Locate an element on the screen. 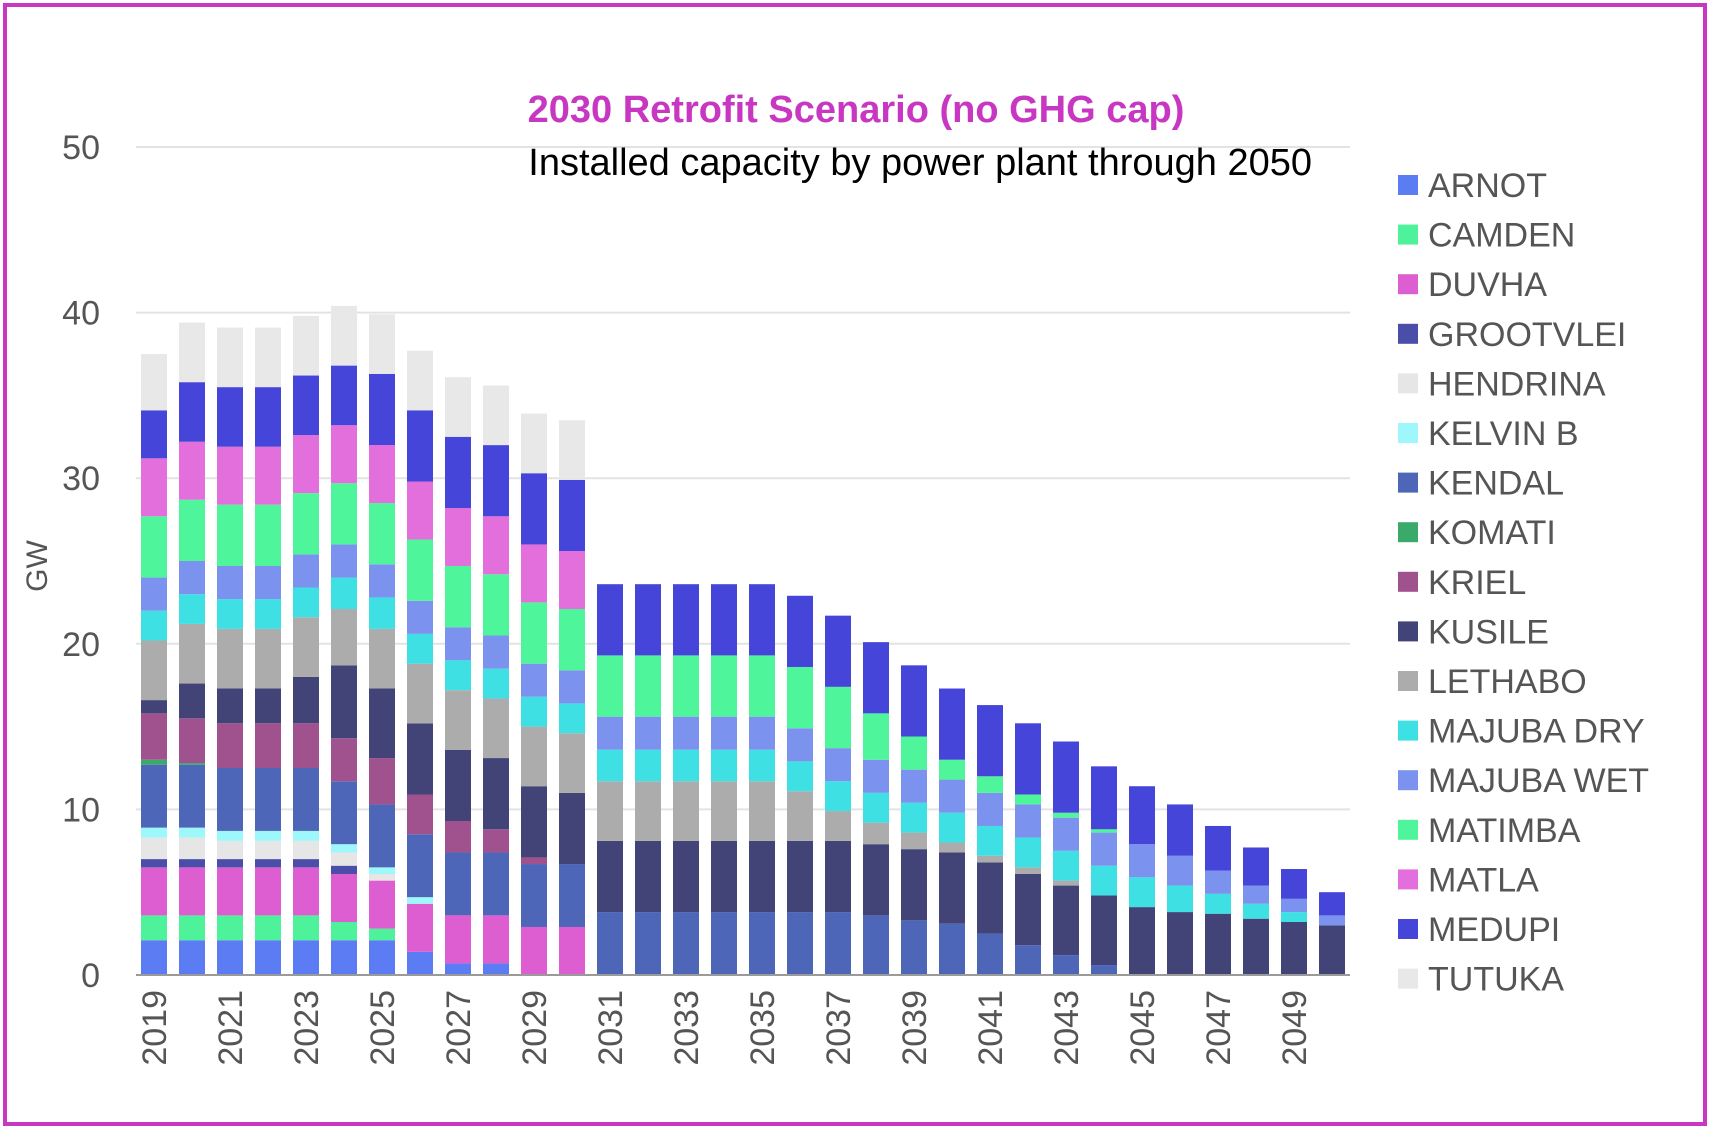  legend-label: DUVHA is located at coordinates (1487, 285).